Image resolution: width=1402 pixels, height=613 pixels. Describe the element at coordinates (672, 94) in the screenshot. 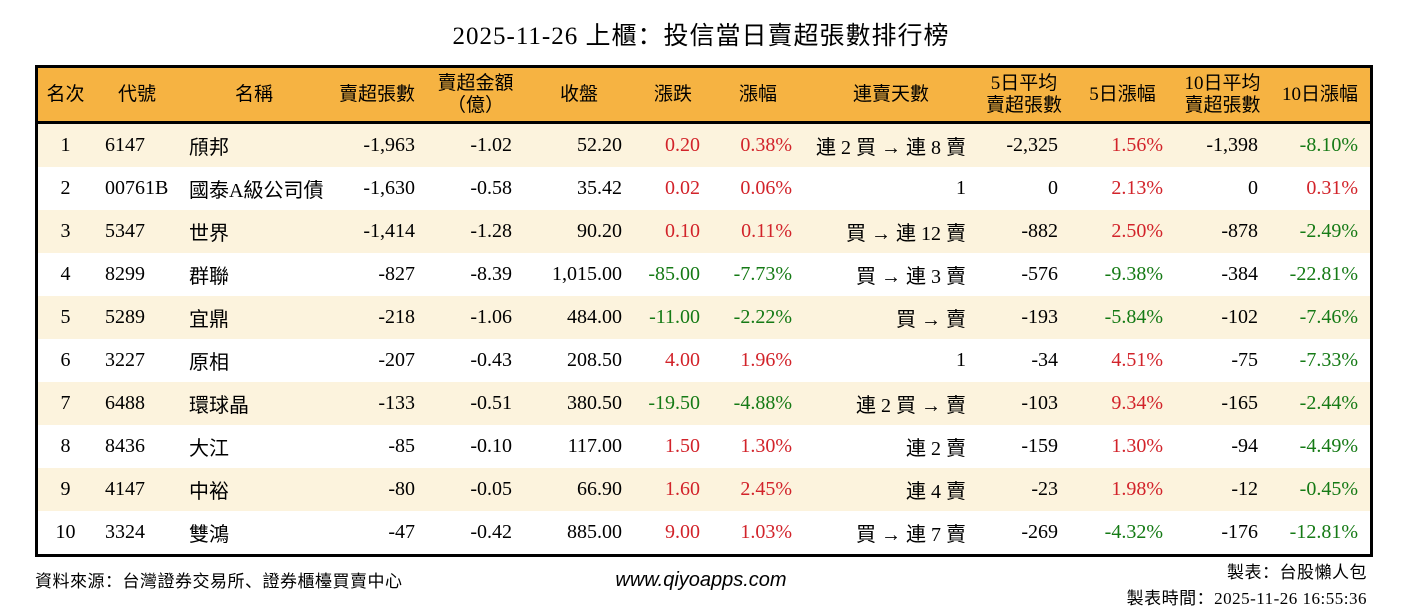

I see `column-header-line: 漲跌` at that location.